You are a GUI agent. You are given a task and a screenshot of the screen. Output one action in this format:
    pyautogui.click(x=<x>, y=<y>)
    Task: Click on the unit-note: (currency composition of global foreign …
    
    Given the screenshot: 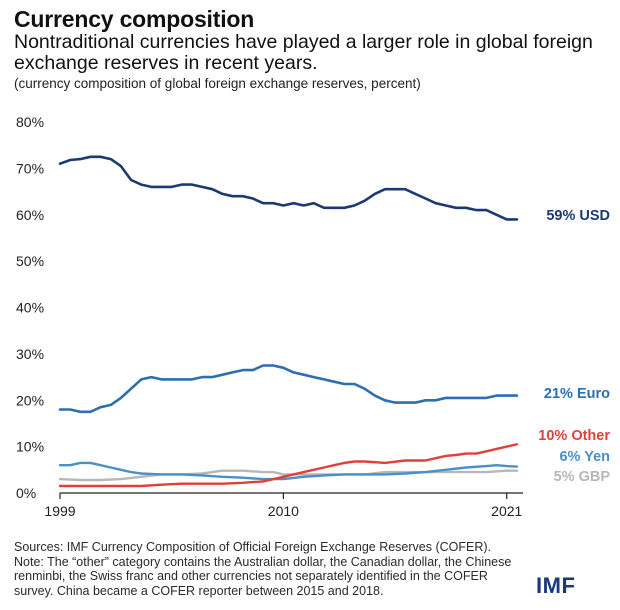 What is the action you would take?
    pyautogui.click(x=217, y=83)
    